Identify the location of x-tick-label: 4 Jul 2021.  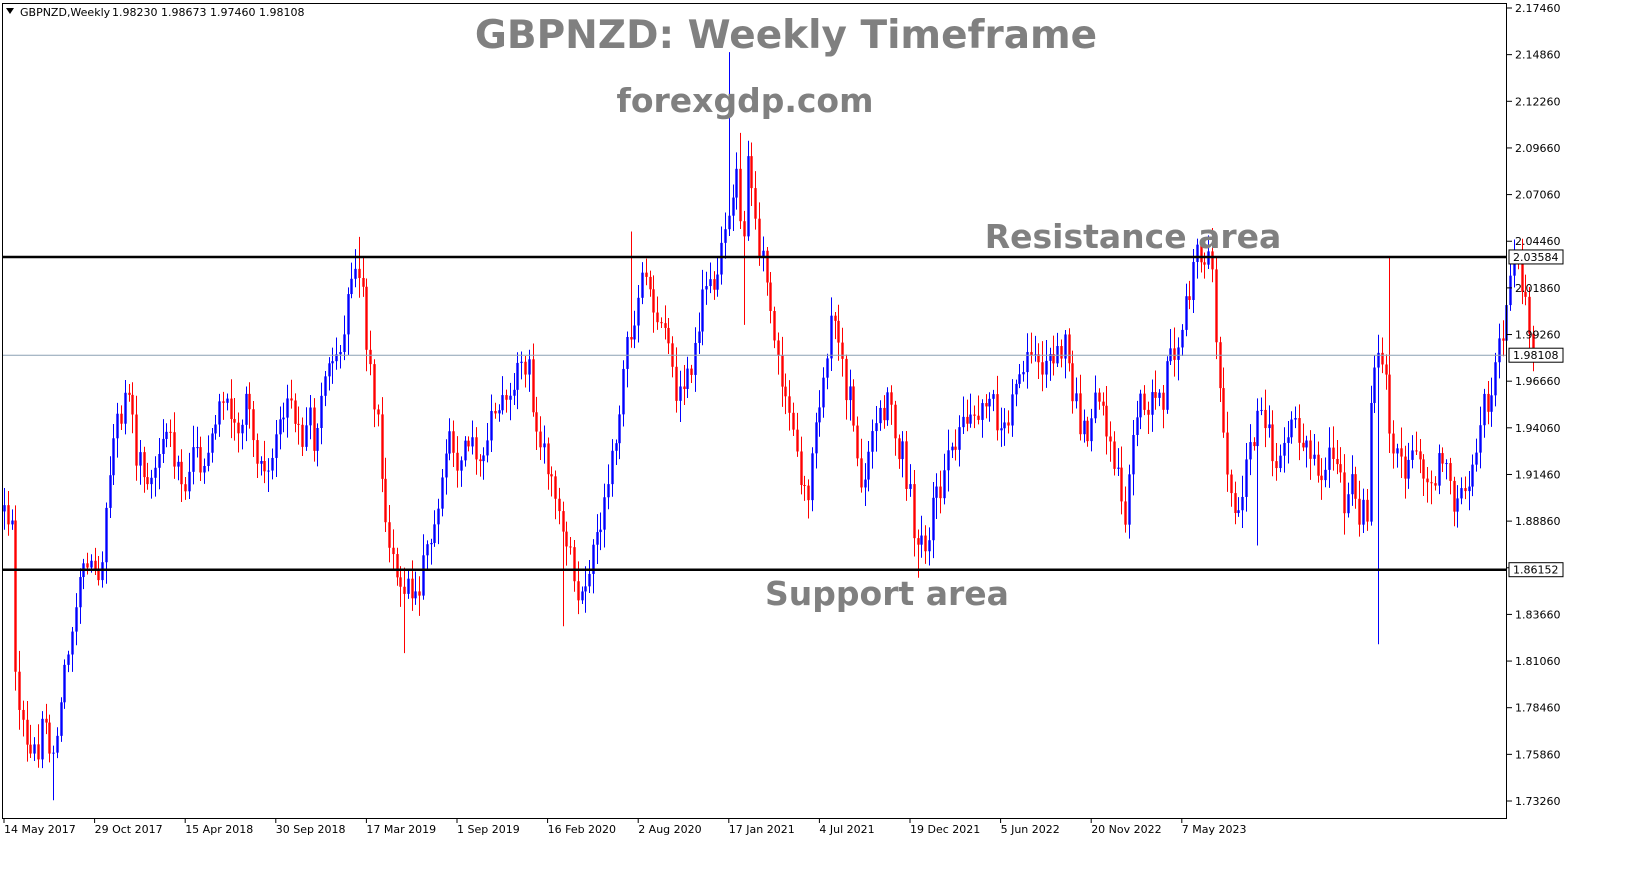
(846, 829).